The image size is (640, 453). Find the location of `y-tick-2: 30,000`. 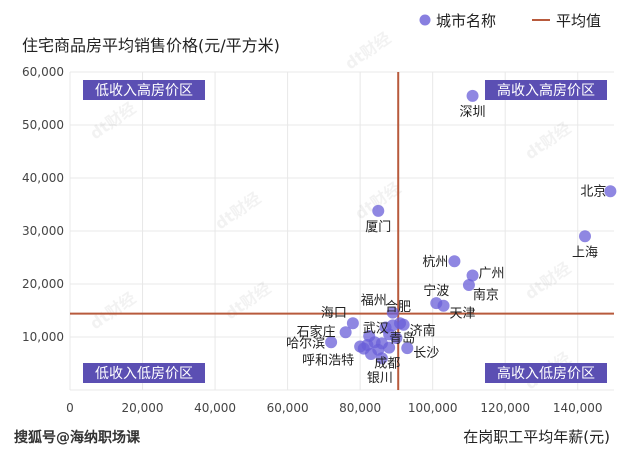

y-tick-2: 30,000 is located at coordinates (43, 231).